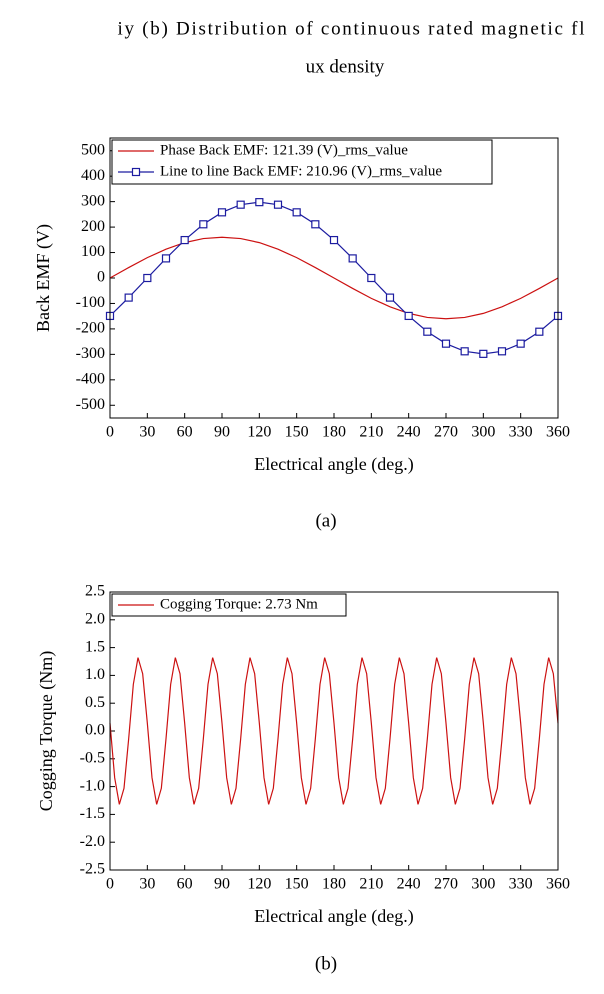 The width and height of the screenshot is (604, 994). What do you see at coordinates (239, 604) in the screenshot?
I see `legend-label: Cogging Torque: 2.73 Nm` at bounding box center [239, 604].